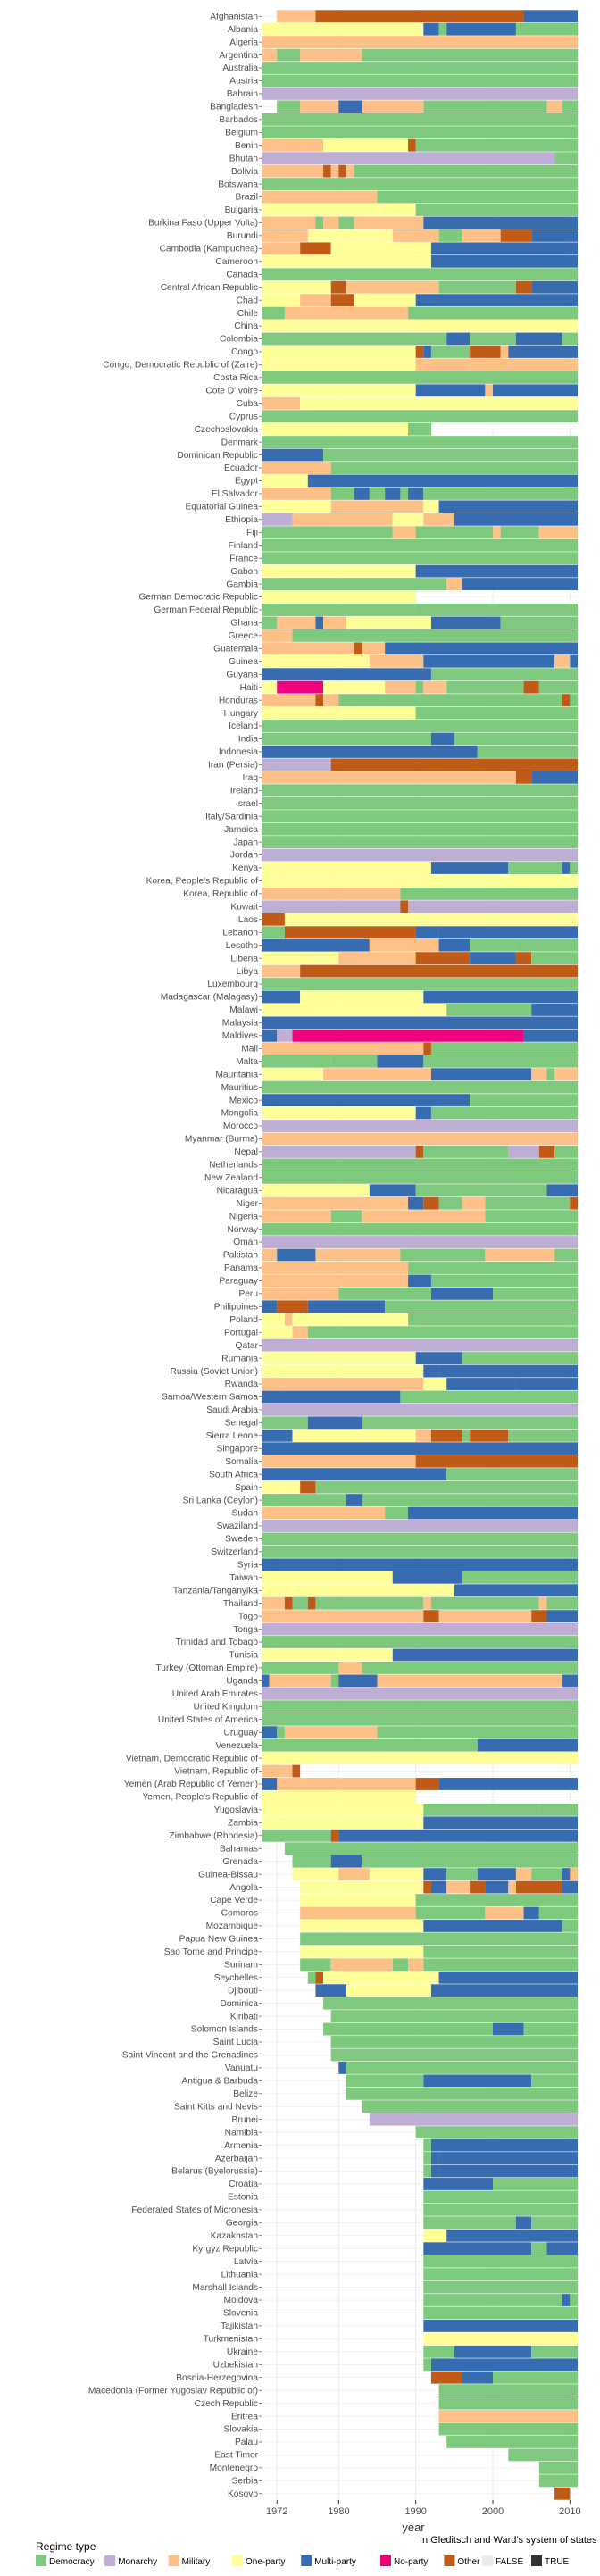 The height and width of the screenshot is (2576, 600). Describe the element at coordinates (237, 2158) in the screenshot. I see `country-label: Azerbaijan` at that location.